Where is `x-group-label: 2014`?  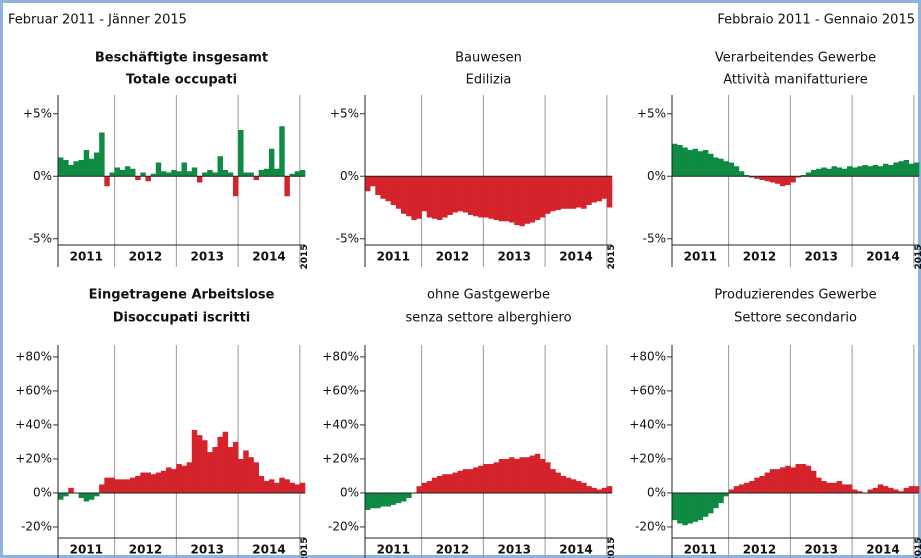
x-group-label: 2014 is located at coordinates (575, 257).